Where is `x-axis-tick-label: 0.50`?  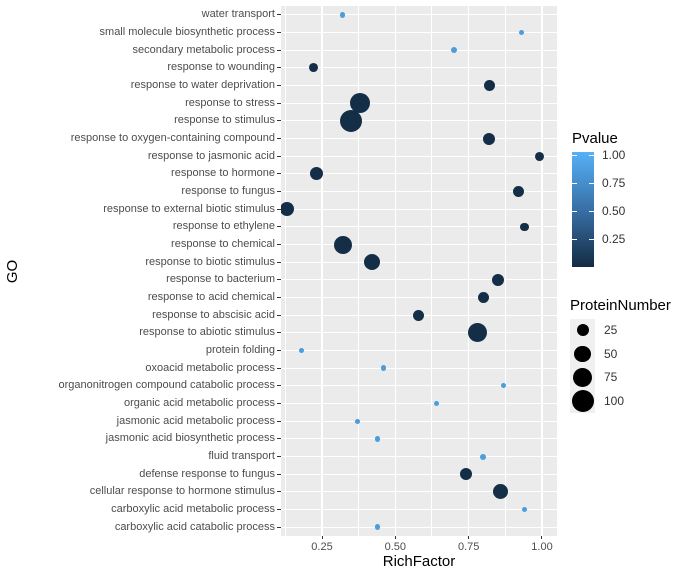
x-axis-tick-label: 0.50 is located at coordinates (395, 547).